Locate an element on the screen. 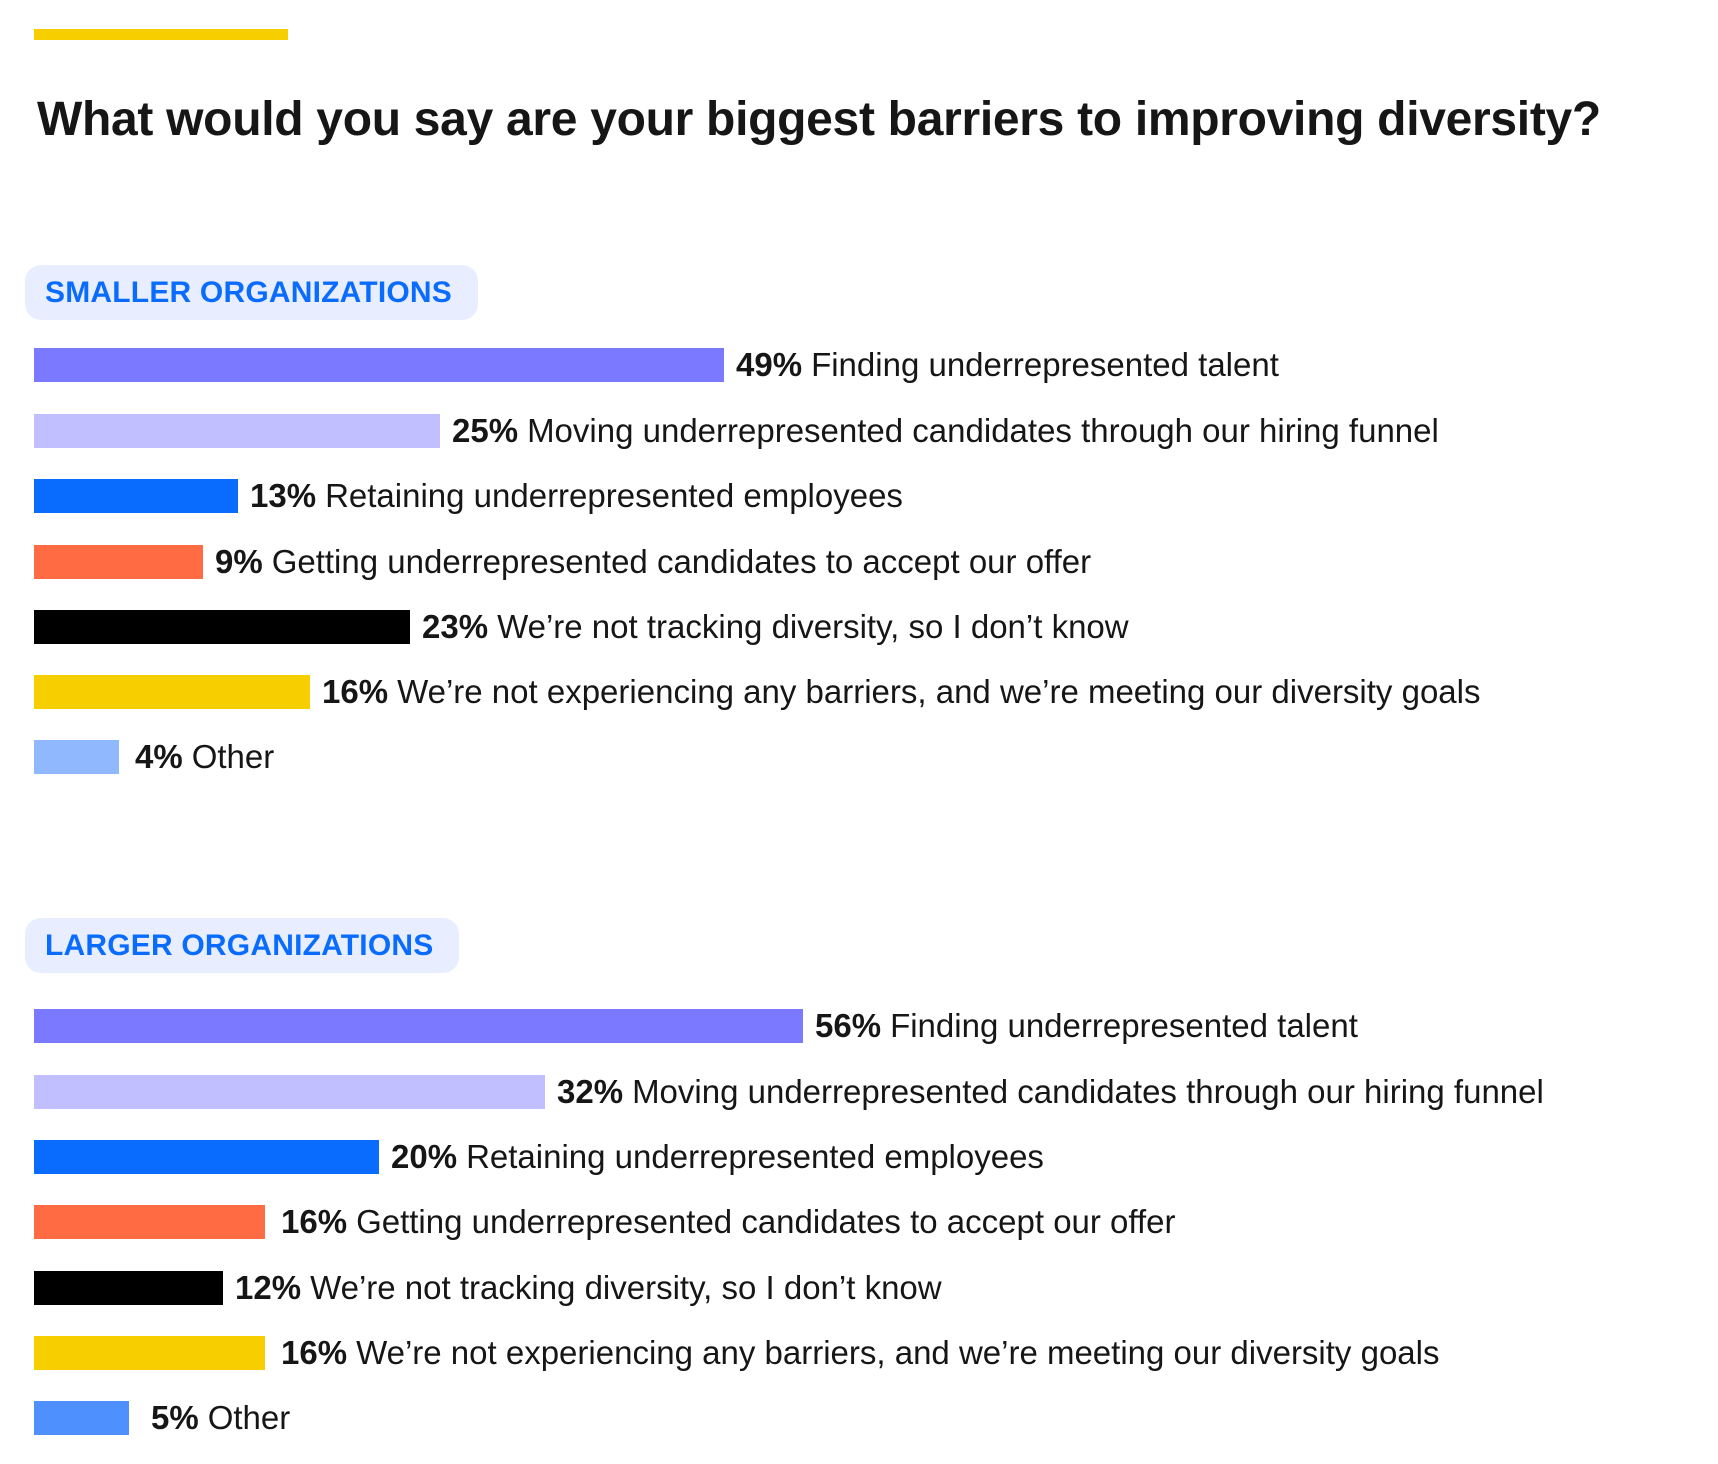 The height and width of the screenshot is (1464, 1718). bar-label: 56% Finding underrepresented talent is located at coordinates (1086, 1026).